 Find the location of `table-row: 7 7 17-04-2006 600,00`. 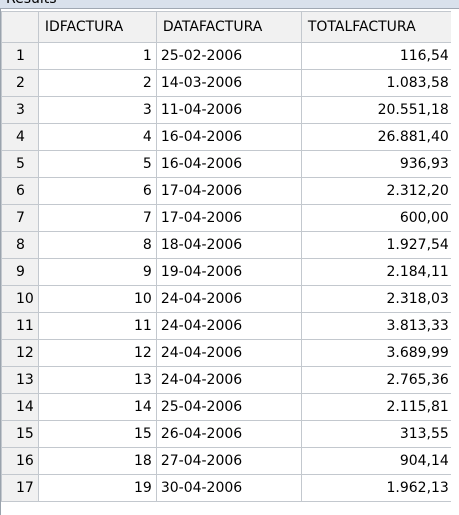

table-row: 7 7 17-04-2006 600,00 is located at coordinates (227, 218).